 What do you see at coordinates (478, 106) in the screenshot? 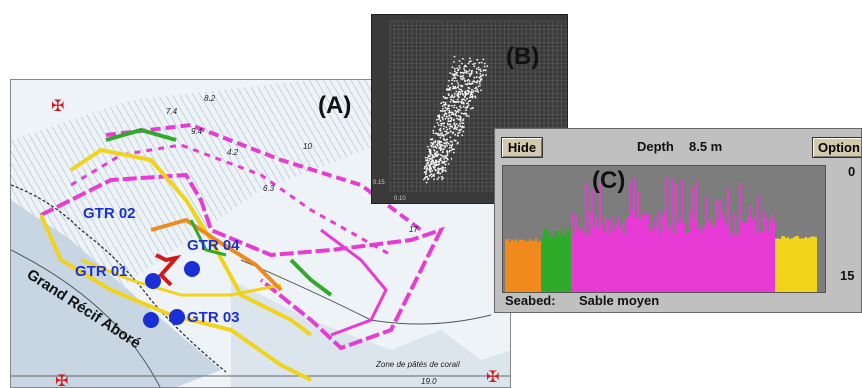
I see `scatter-plot` at bounding box center [478, 106].